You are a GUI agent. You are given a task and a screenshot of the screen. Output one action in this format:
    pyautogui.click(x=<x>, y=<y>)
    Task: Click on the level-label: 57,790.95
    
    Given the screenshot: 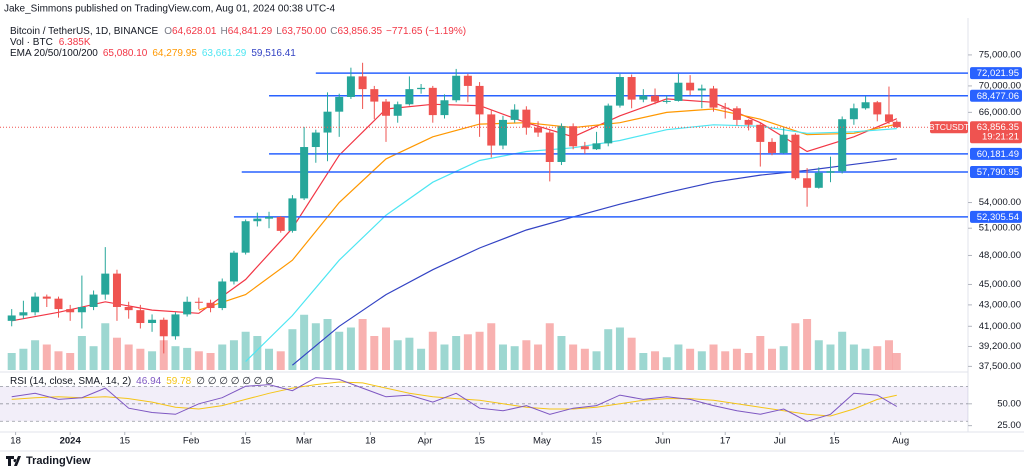 What is the action you would take?
    pyautogui.click(x=998, y=172)
    